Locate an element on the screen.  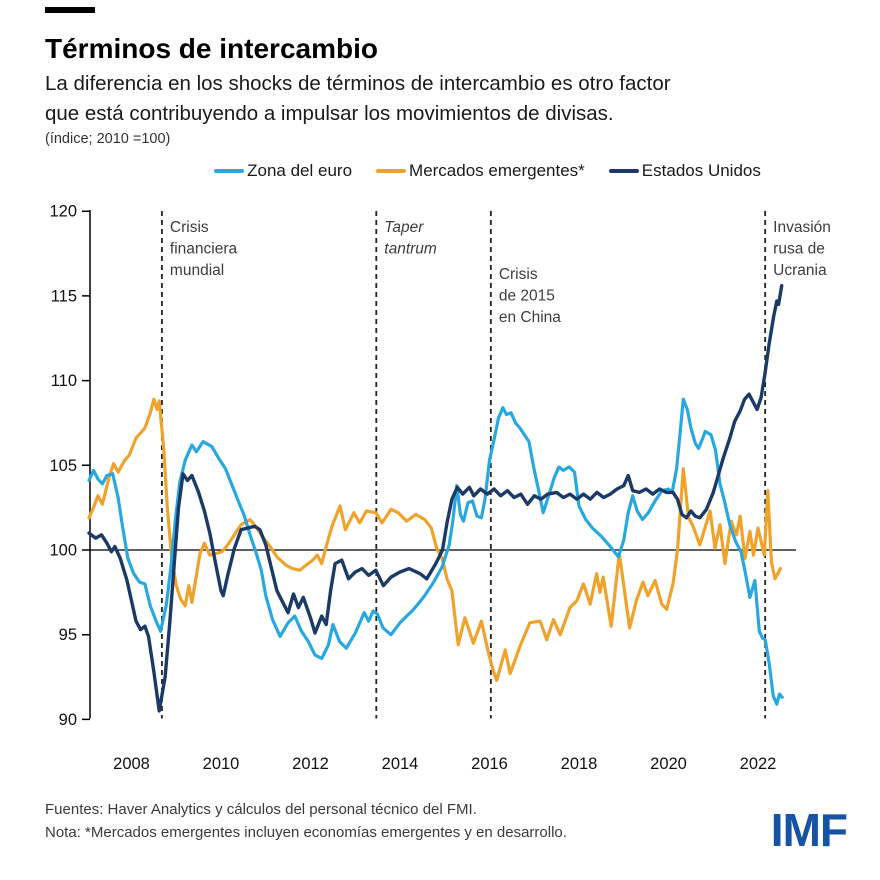
y-axis is located at coordinates (86, 465).